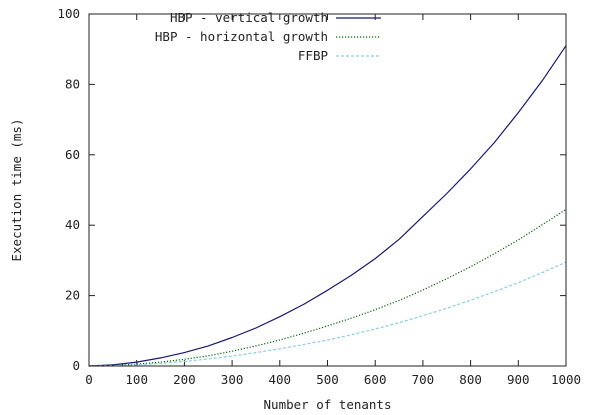 The width and height of the screenshot is (590, 415). Describe the element at coordinates (566, 379) in the screenshot. I see `x-tick-label: 1000` at that location.